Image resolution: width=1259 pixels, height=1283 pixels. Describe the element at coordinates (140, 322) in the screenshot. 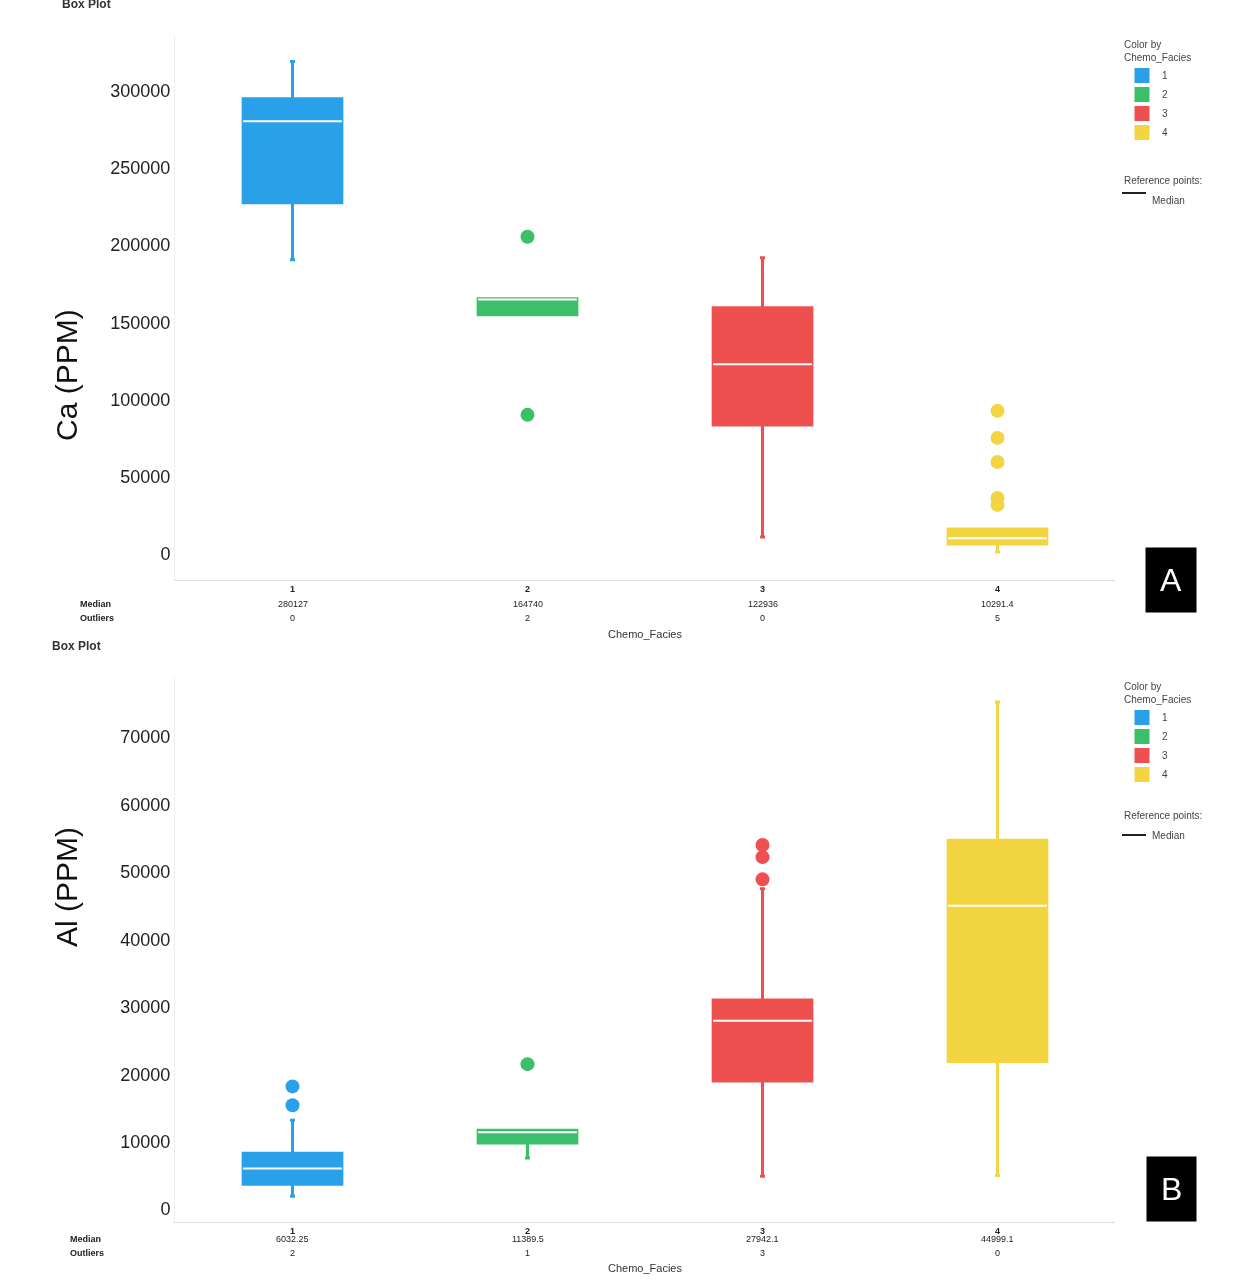

I see `y-tick-label: 150000` at that location.